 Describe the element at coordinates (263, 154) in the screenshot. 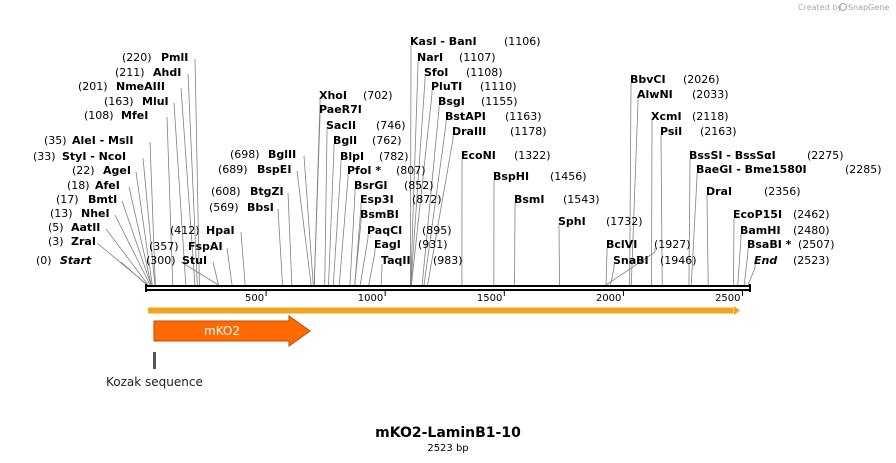

I see `restriction-site: BglII (698)` at that location.